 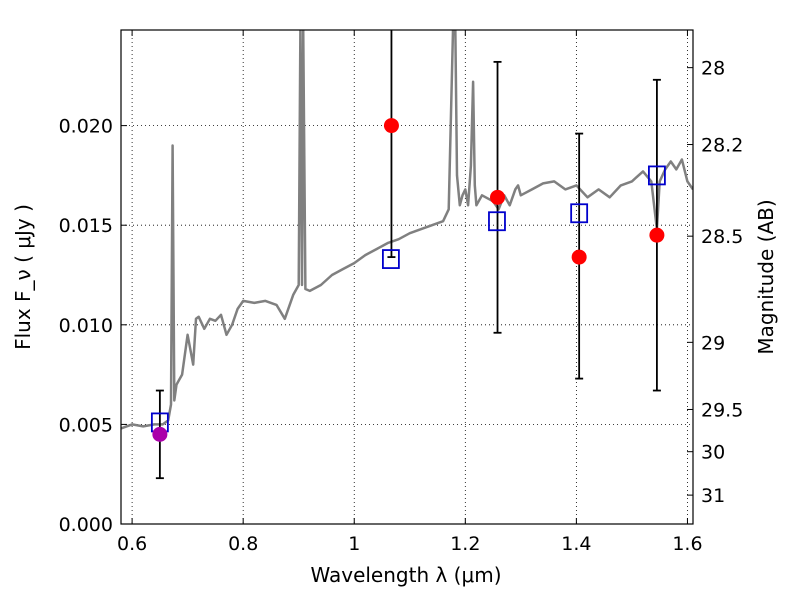 I want to click on y-axis-label: Flux F_ν ( μJy ), so click(x=23, y=277).